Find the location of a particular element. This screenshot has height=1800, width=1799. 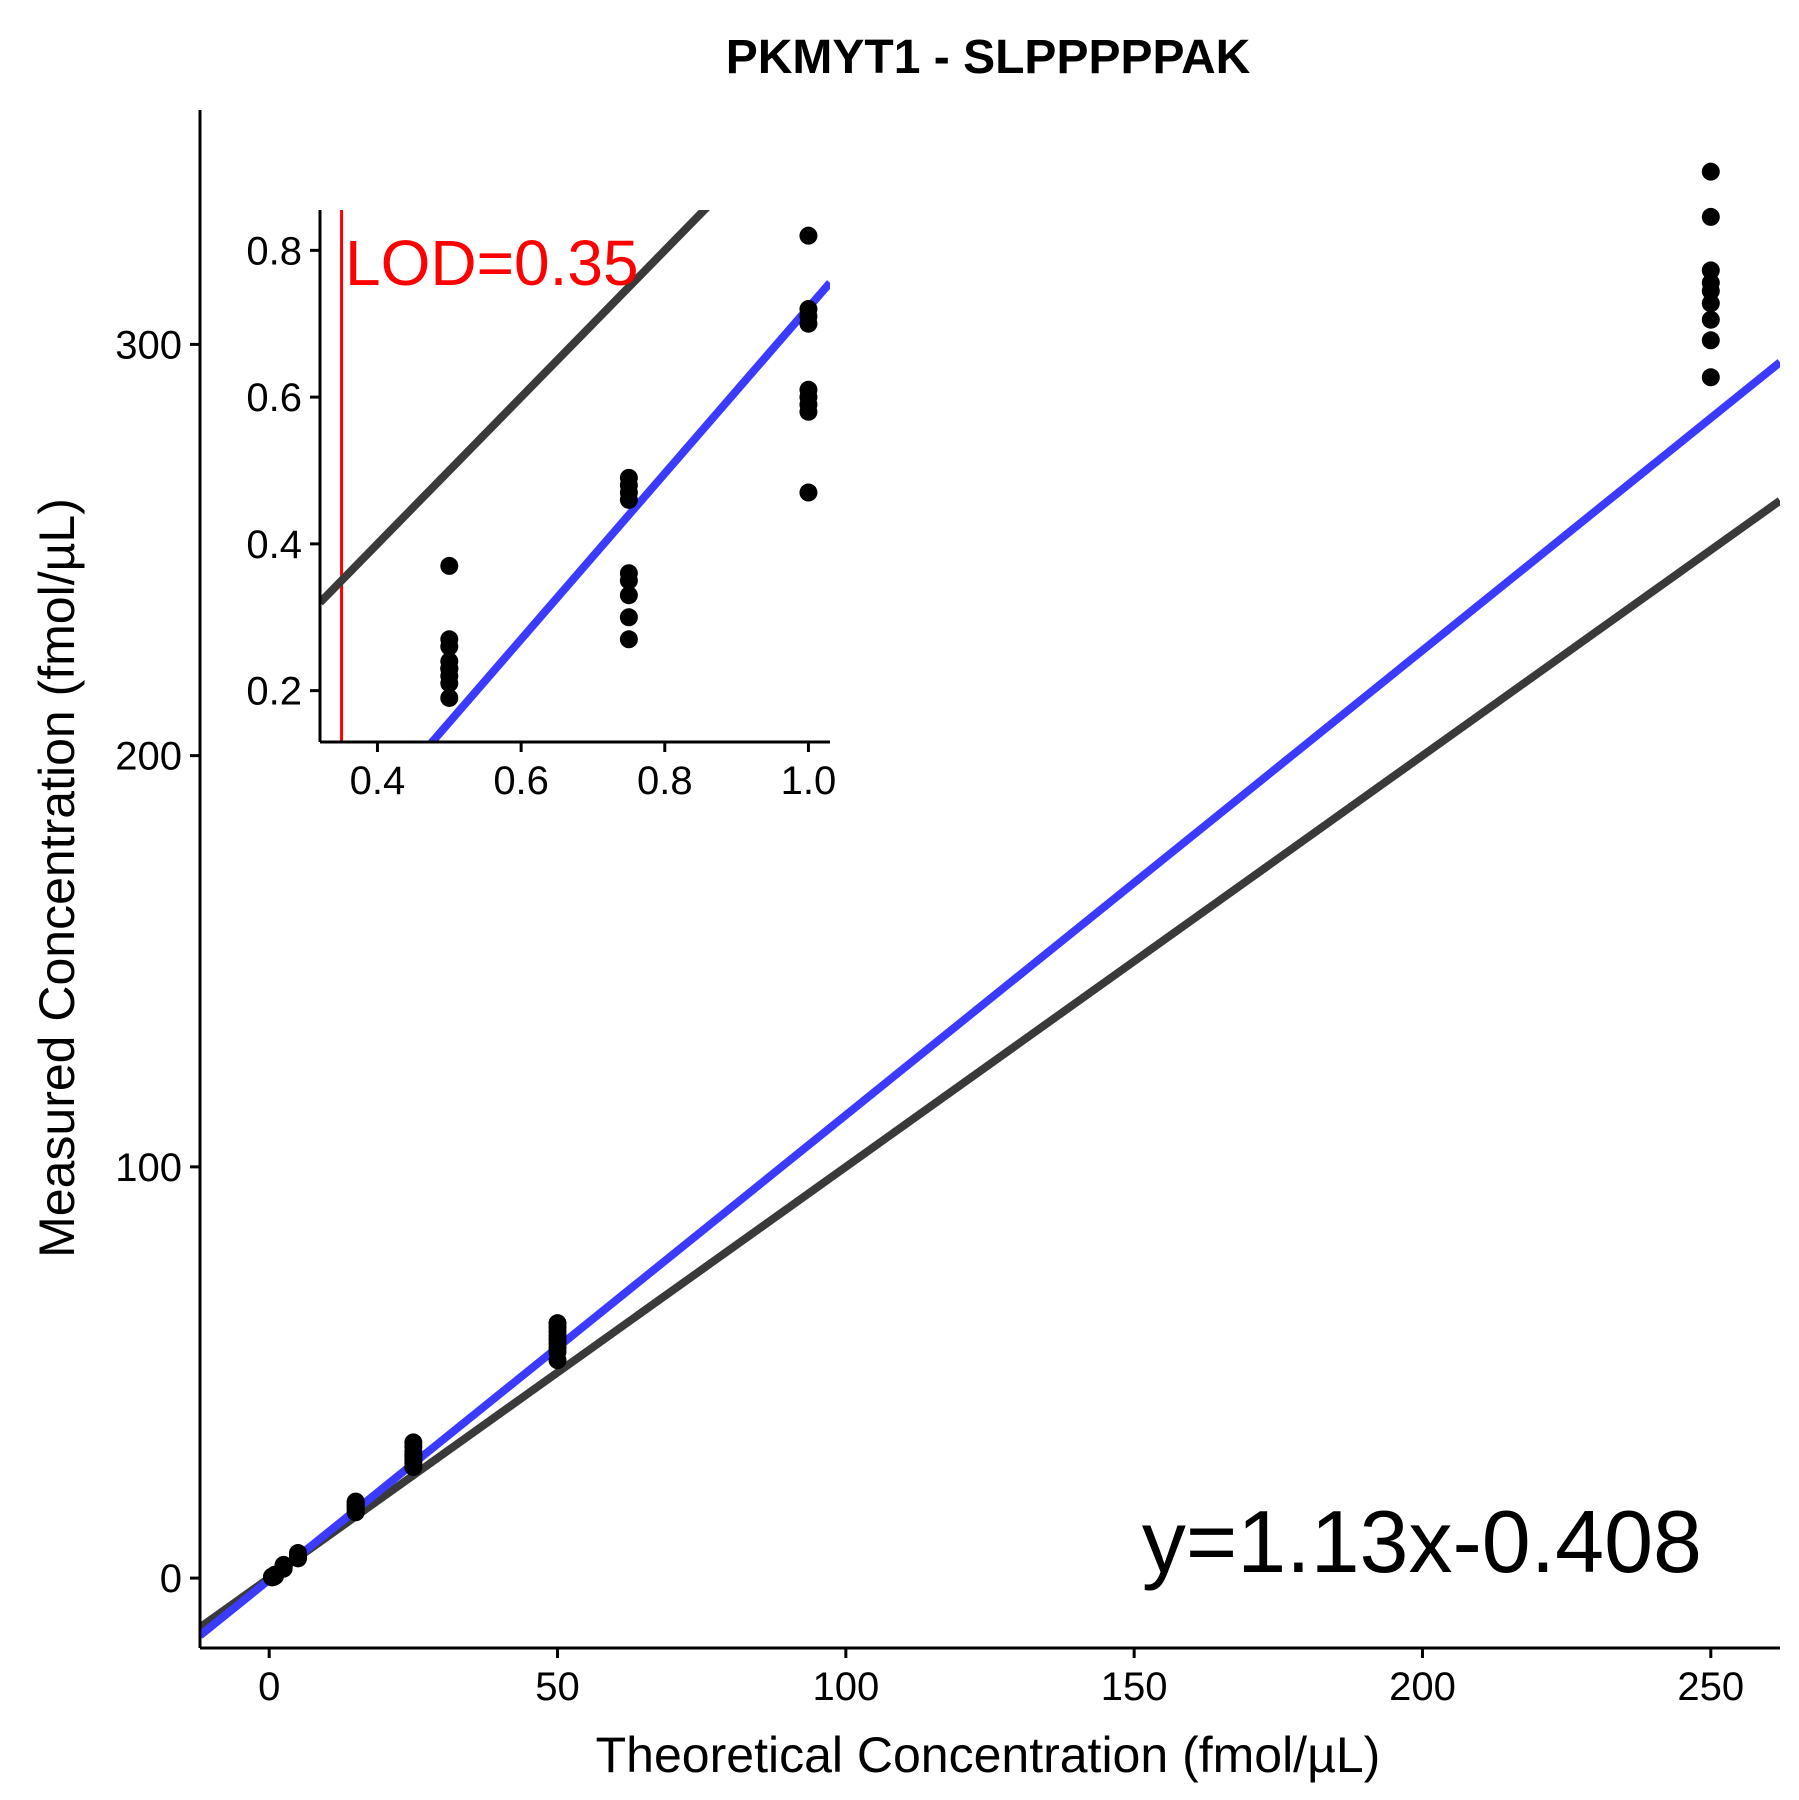

inset-x-tick-label: 1.0 is located at coordinates (809, 781).